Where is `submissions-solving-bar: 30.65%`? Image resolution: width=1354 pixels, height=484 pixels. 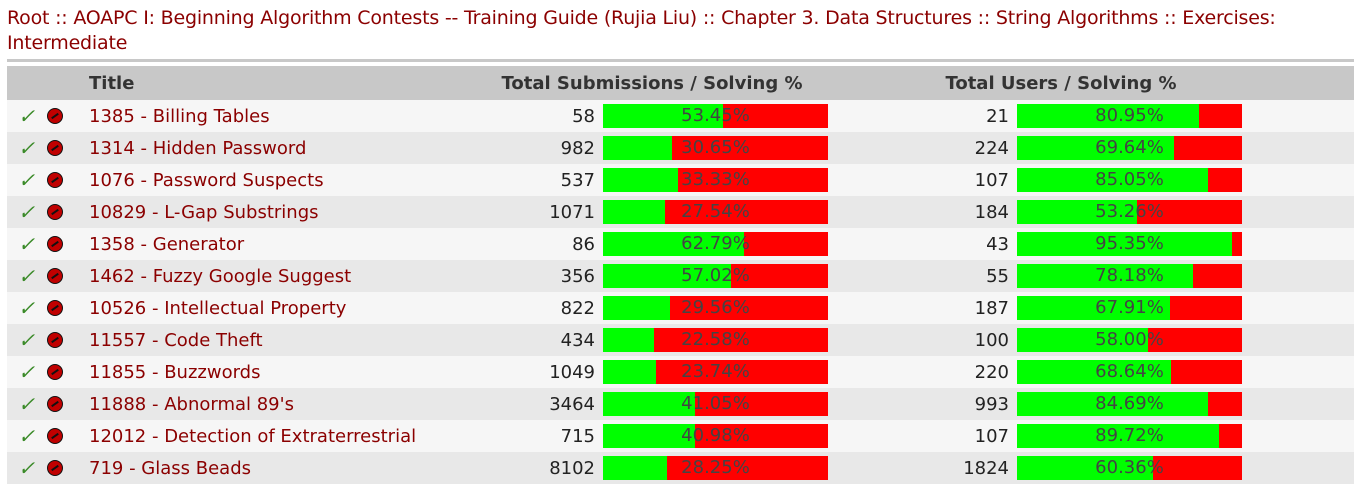 submissions-solving-bar: 30.65% is located at coordinates (715, 148).